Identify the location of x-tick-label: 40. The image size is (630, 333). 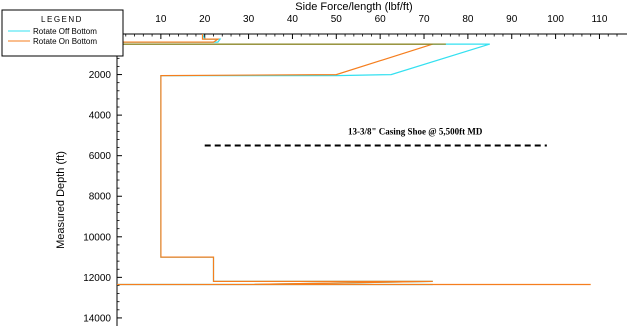
(293, 19).